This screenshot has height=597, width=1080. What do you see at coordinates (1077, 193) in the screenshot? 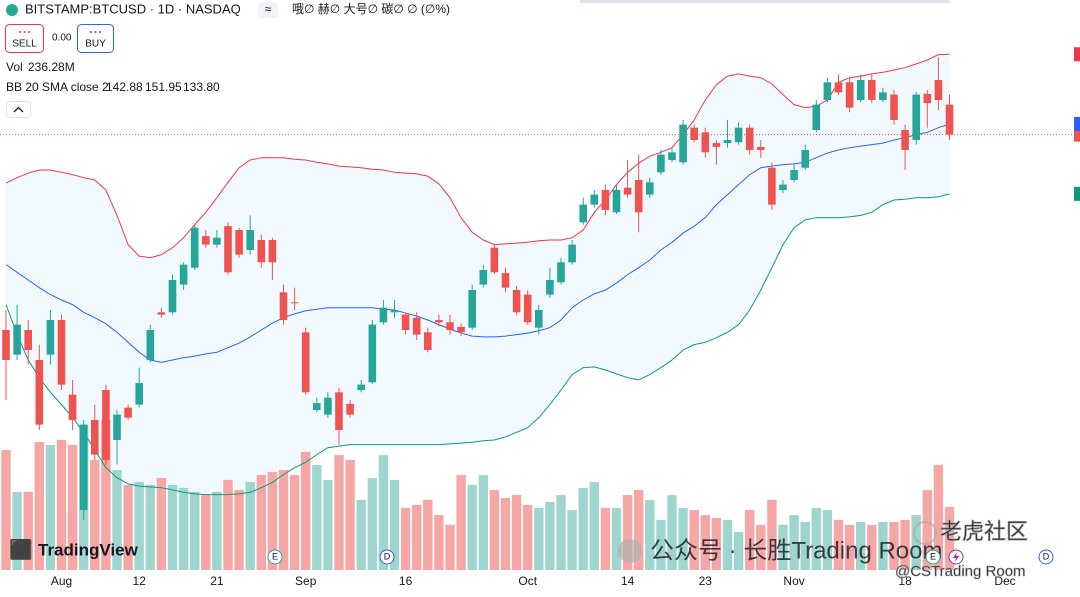
I see `bb-lower-tag` at bounding box center [1077, 193].